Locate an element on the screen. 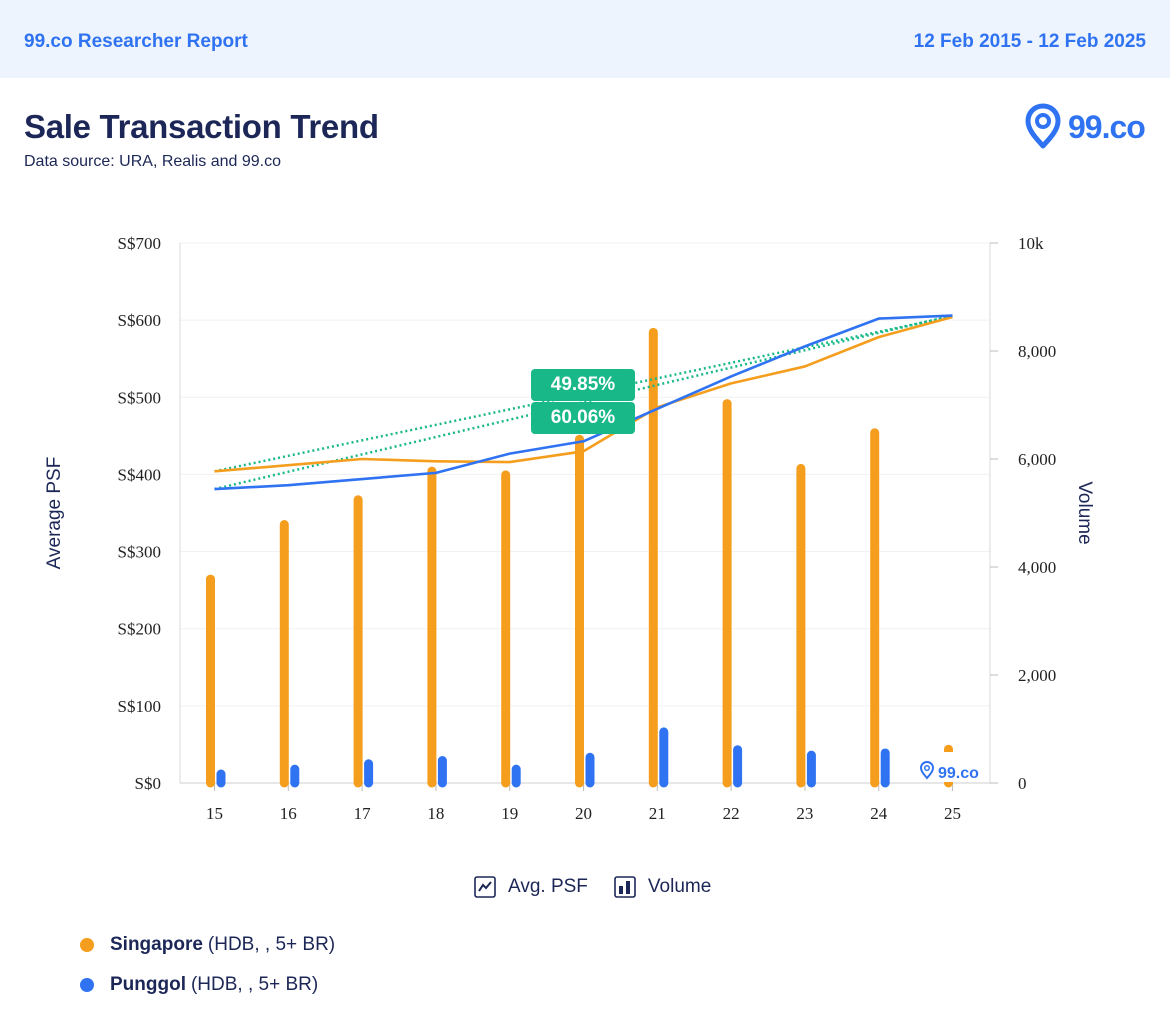  series-key-singapore: Singapore (HDB, , 5+ BR) is located at coordinates (207, 945).